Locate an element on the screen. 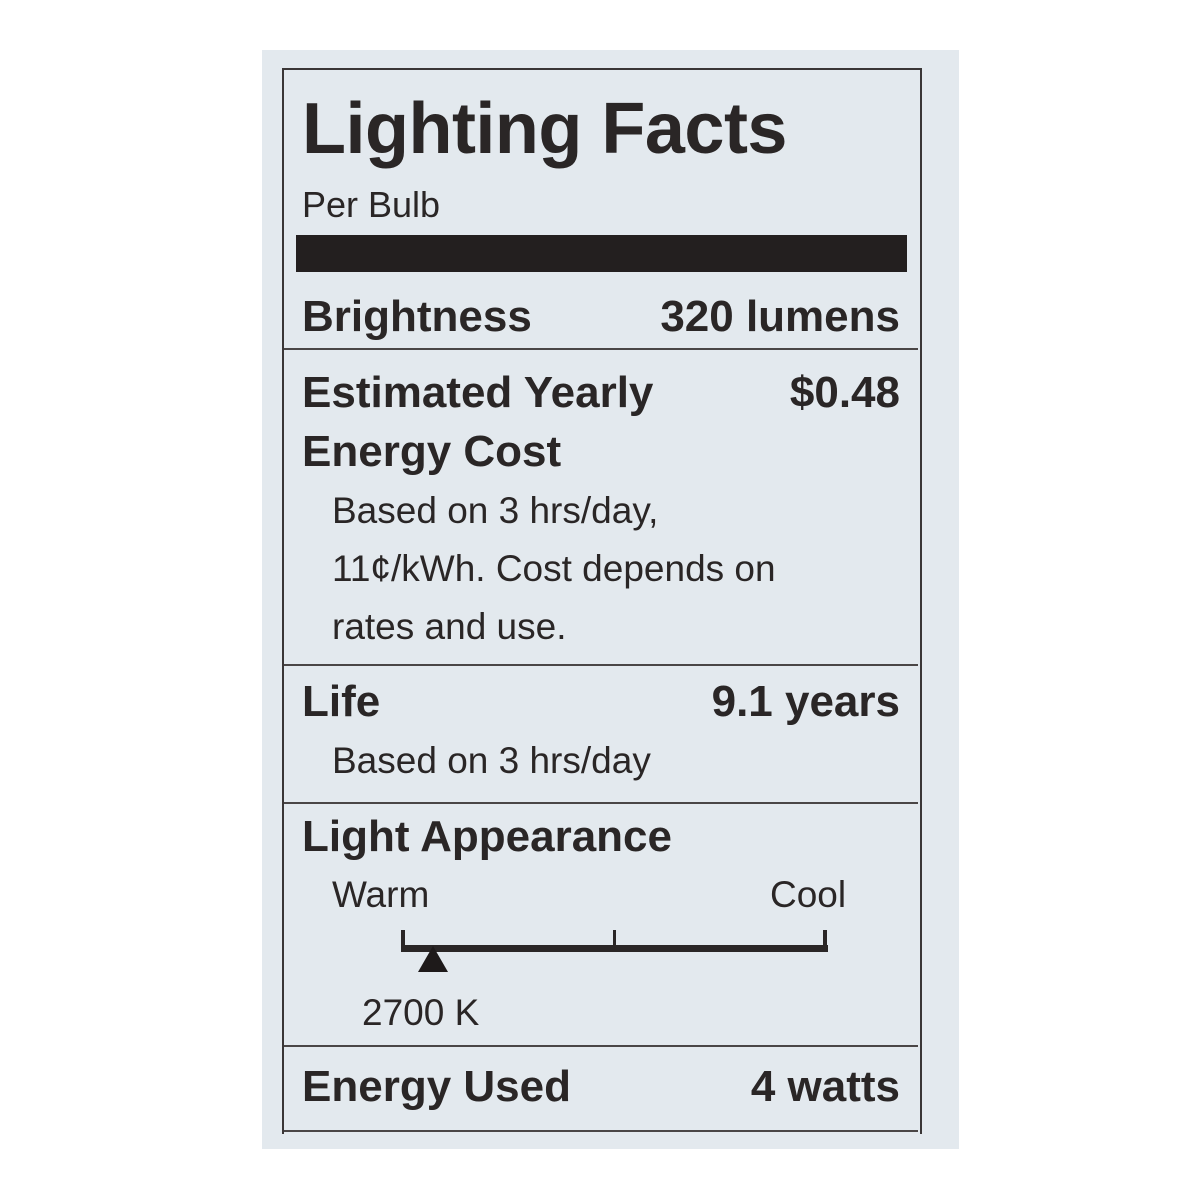 This screenshot has height=1200, width=1200. life-note: Based on 3 hrs/day is located at coordinates (491, 760).